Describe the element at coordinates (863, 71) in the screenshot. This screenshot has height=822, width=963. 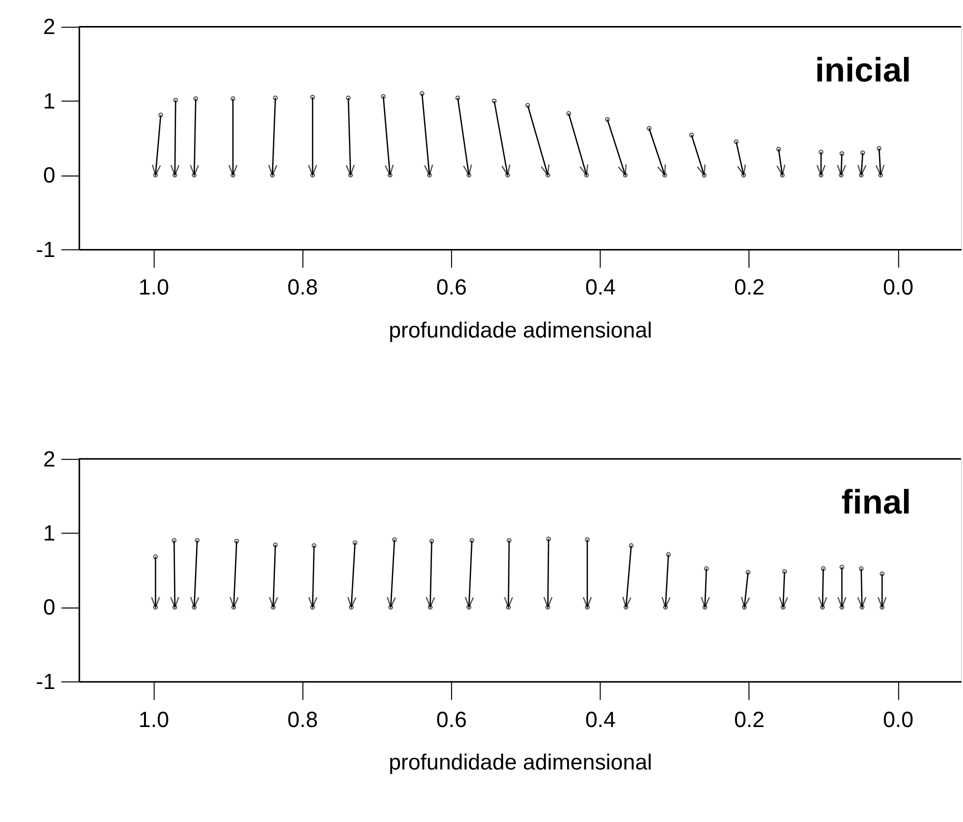
I see `annotation: inicial` at that location.